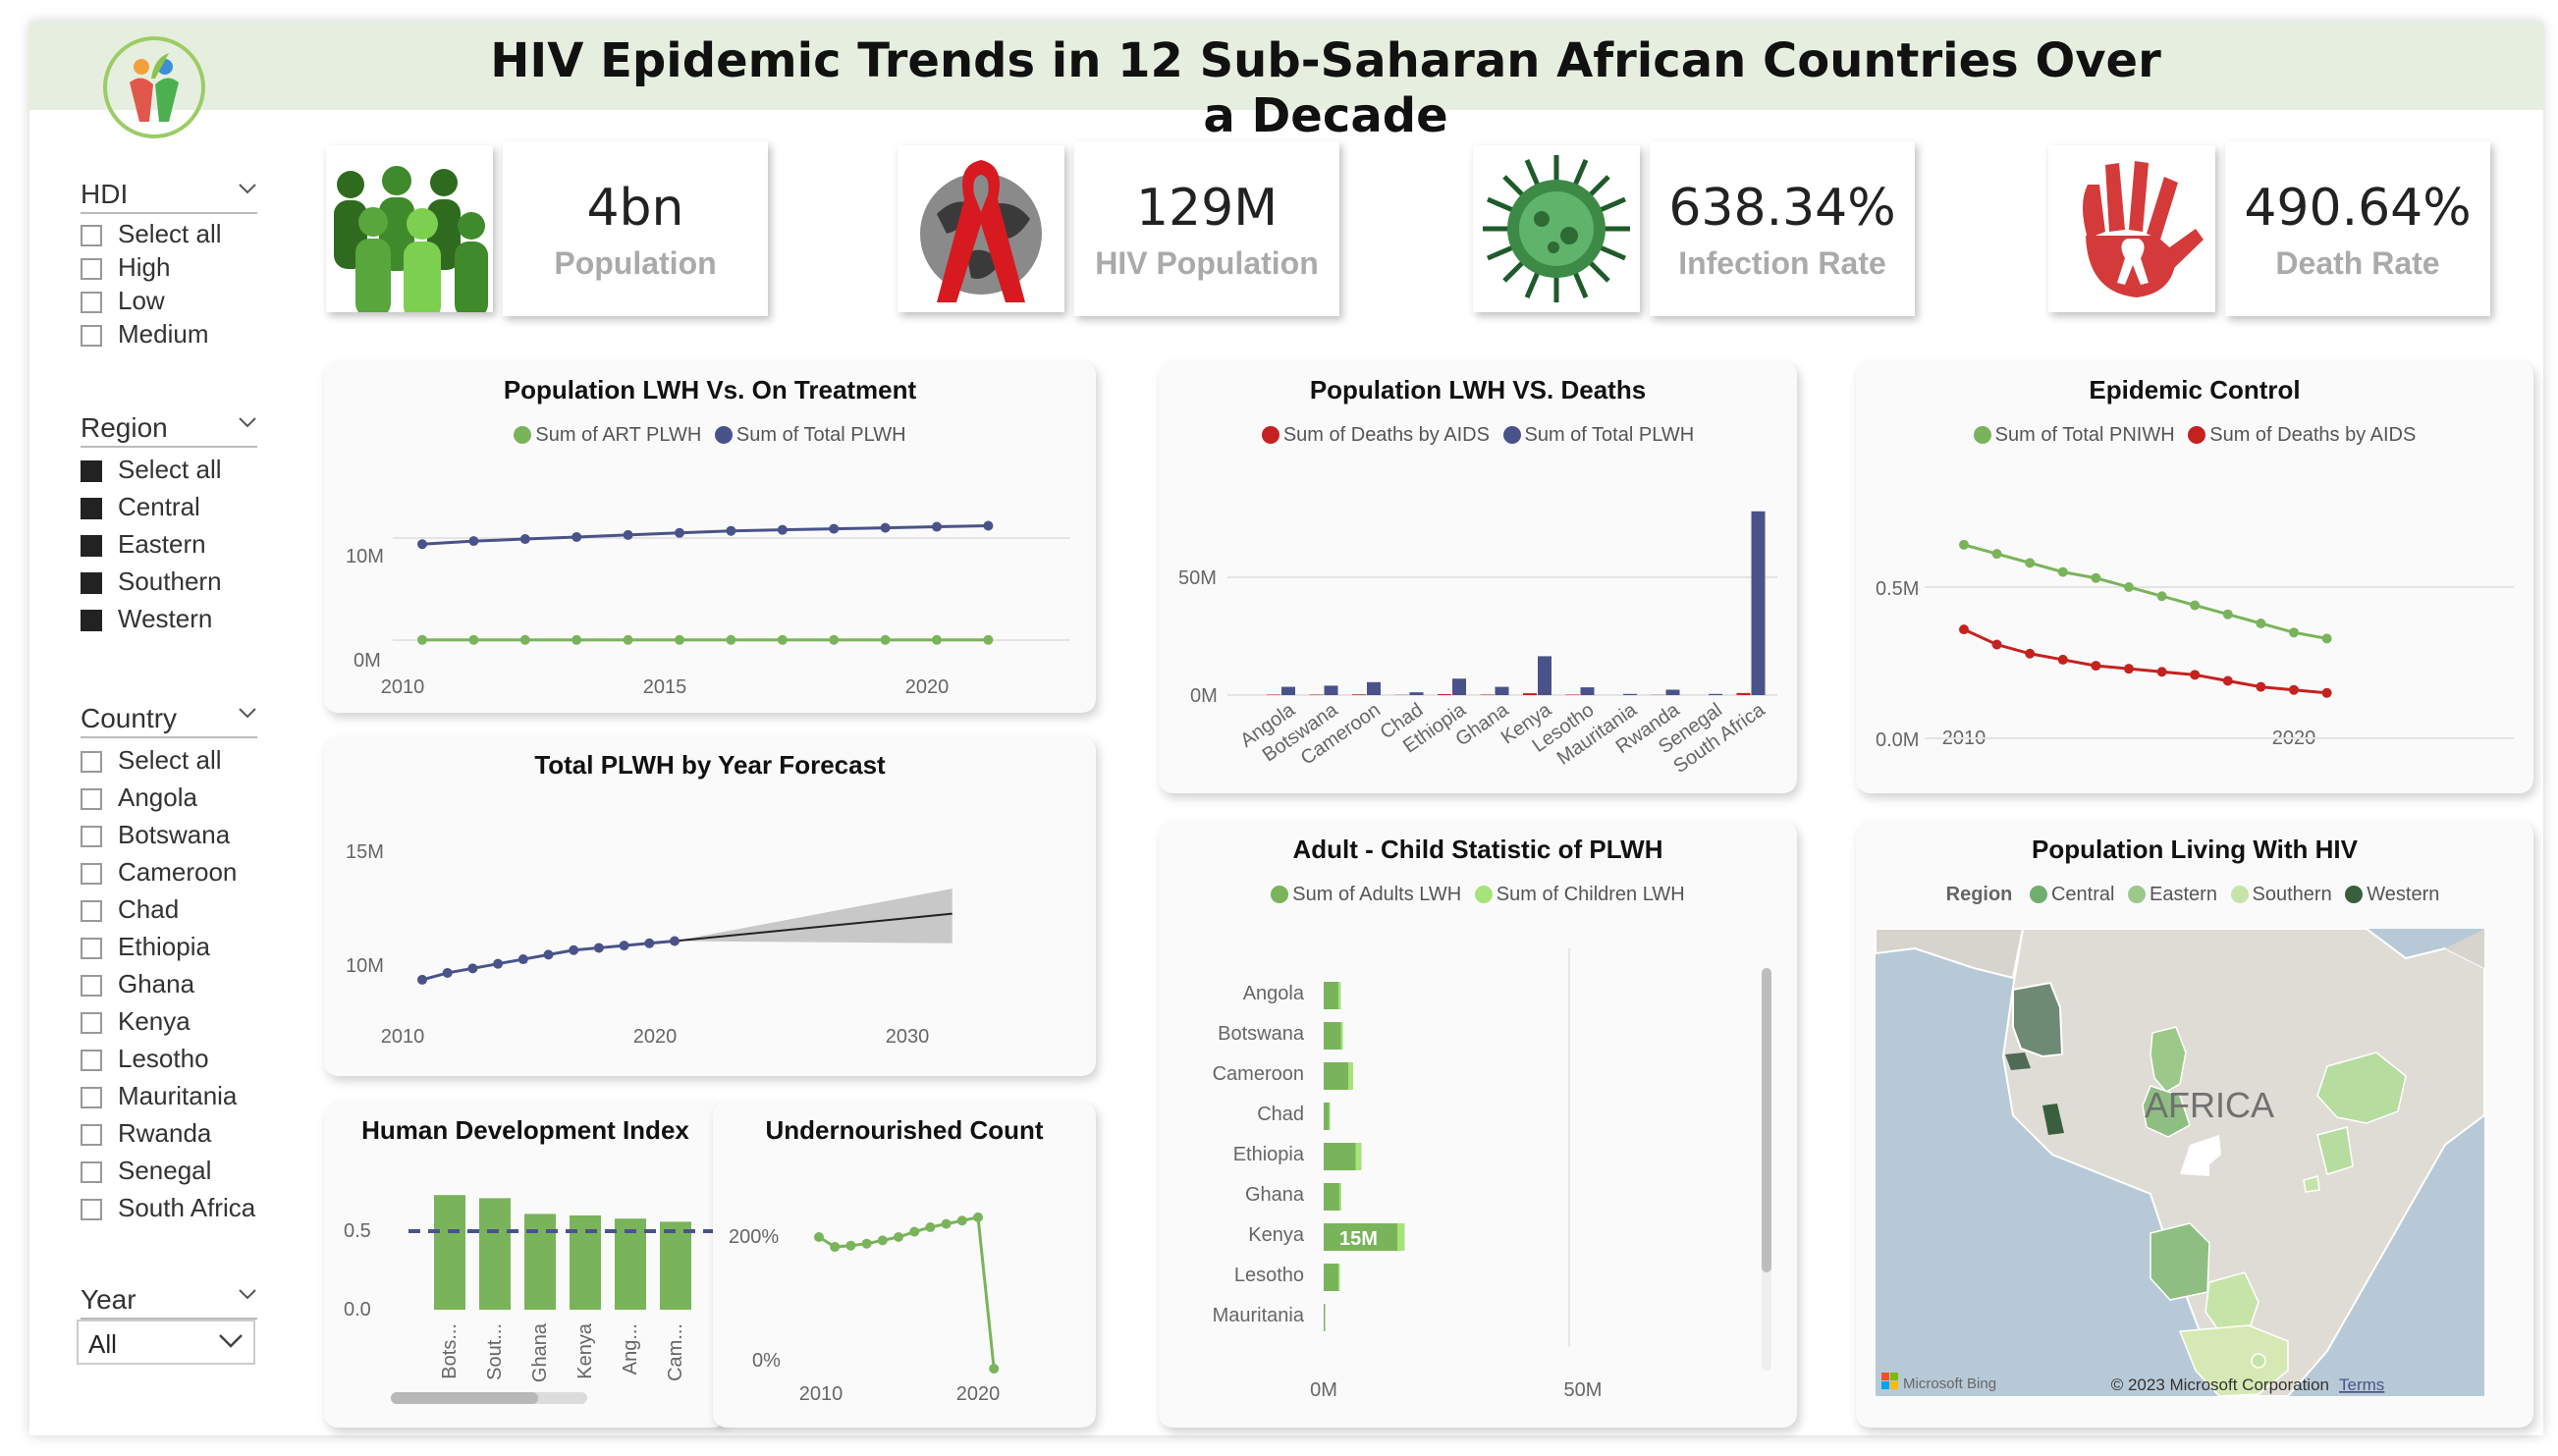 The width and height of the screenshot is (2558, 1456). I want to click on country-option: Angola, so click(139, 797).